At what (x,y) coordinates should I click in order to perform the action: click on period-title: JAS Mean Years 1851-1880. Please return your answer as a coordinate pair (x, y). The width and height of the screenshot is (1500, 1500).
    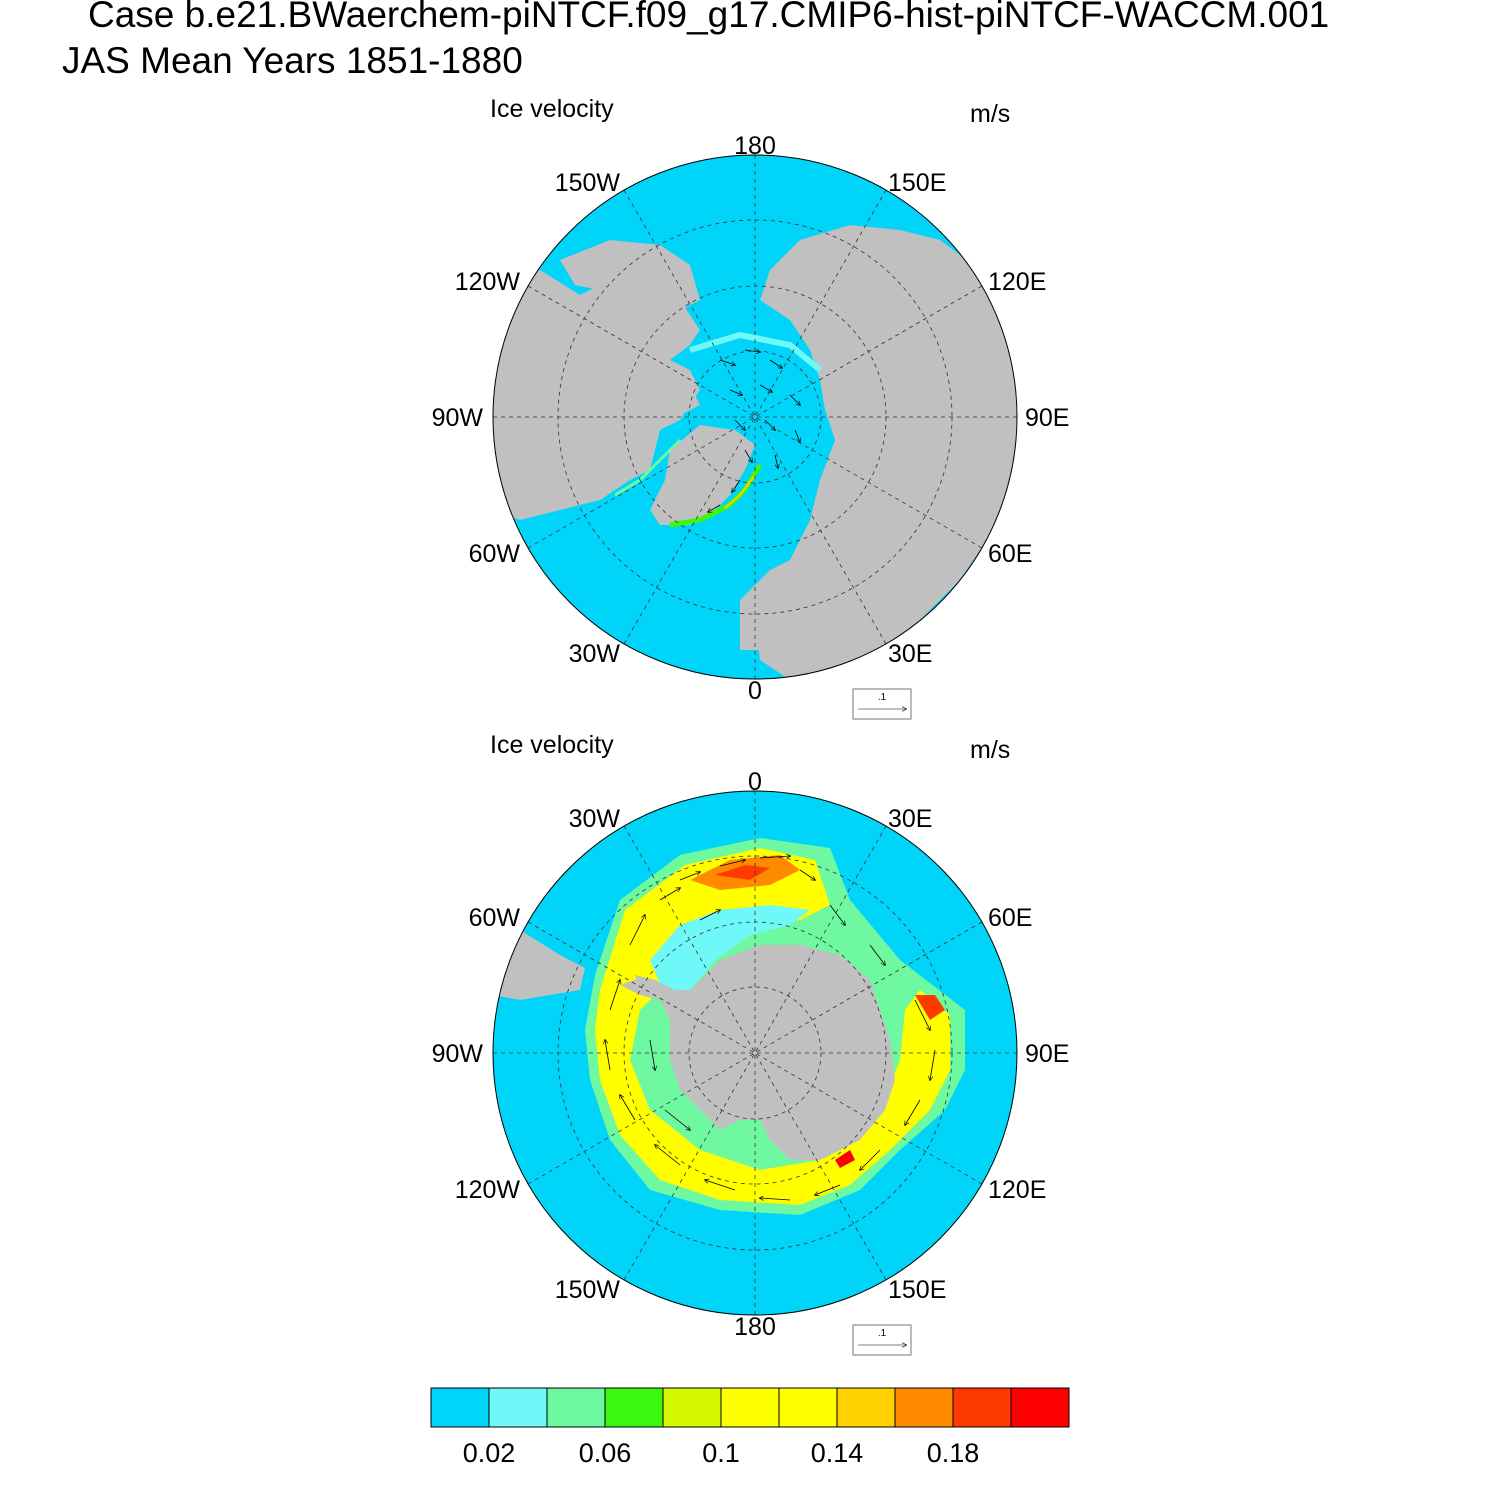
    Looking at the image, I should click on (292, 60).